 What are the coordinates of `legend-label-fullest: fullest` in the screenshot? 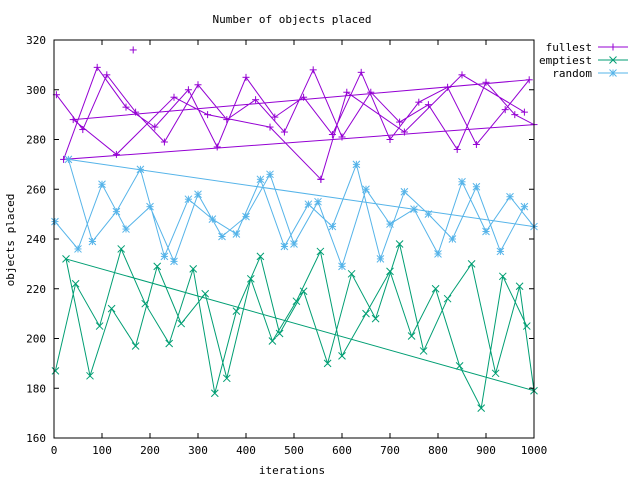 It's located at (569, 47).